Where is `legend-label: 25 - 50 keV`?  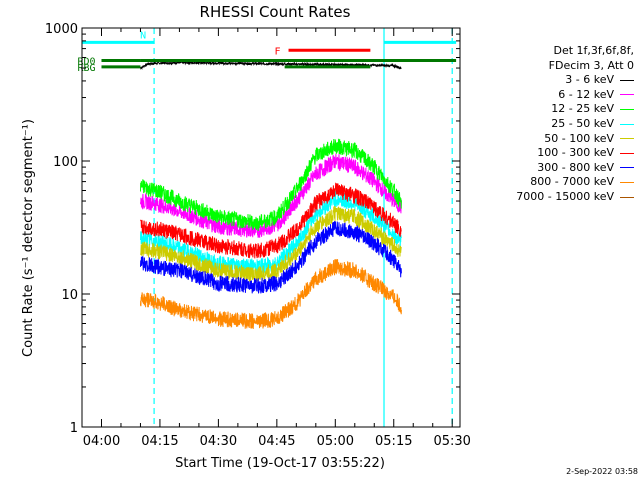 legend-label: 25 - 50 keV is located at coordinates (582, 123).